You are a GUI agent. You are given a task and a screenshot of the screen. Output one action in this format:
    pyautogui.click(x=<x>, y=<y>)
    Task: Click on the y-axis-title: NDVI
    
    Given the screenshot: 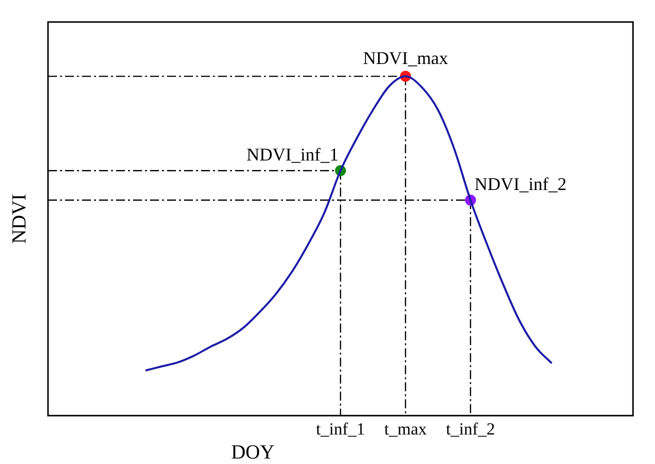 What is the action you would take?
    pyautogui.click(x=19, y=219)
    